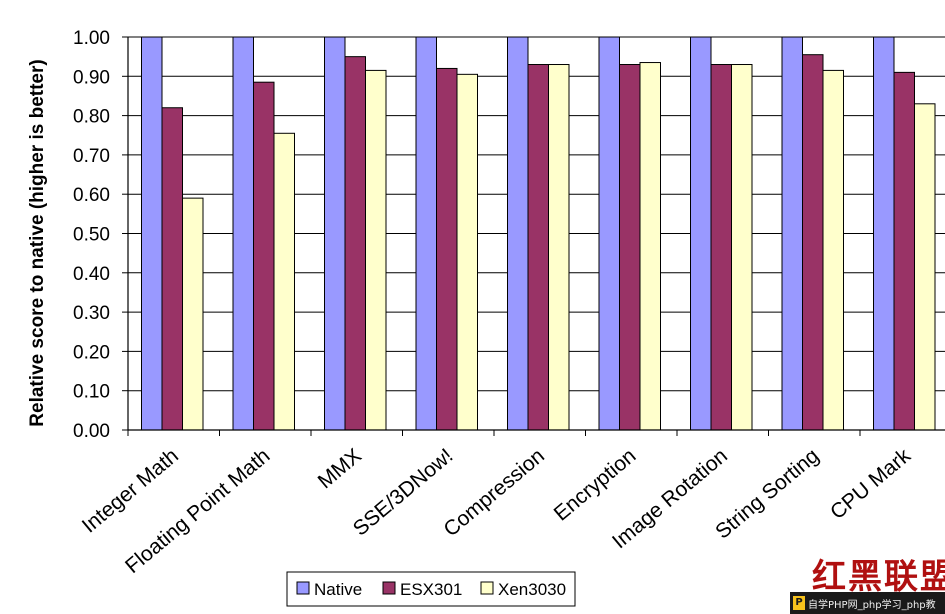 This screenshot has width=945, height=614. Describe the element at coordinates (340, 468) in the screenshot. I see `x-tick-label: MMX` at that location.